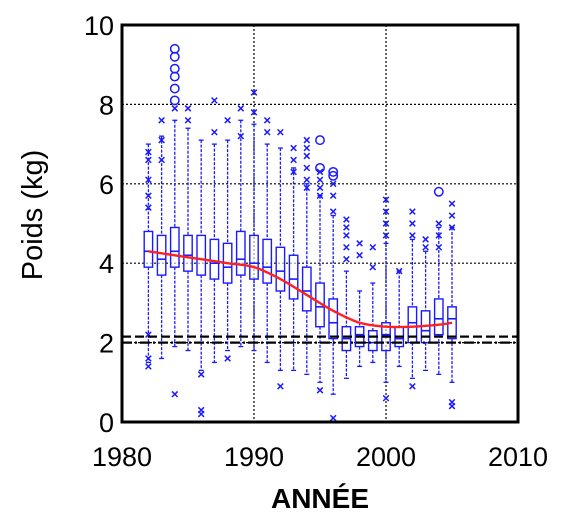  Describe the element at coordinates (99, 26) in the screenshot. I see `y-tick-label: 10` at that location.